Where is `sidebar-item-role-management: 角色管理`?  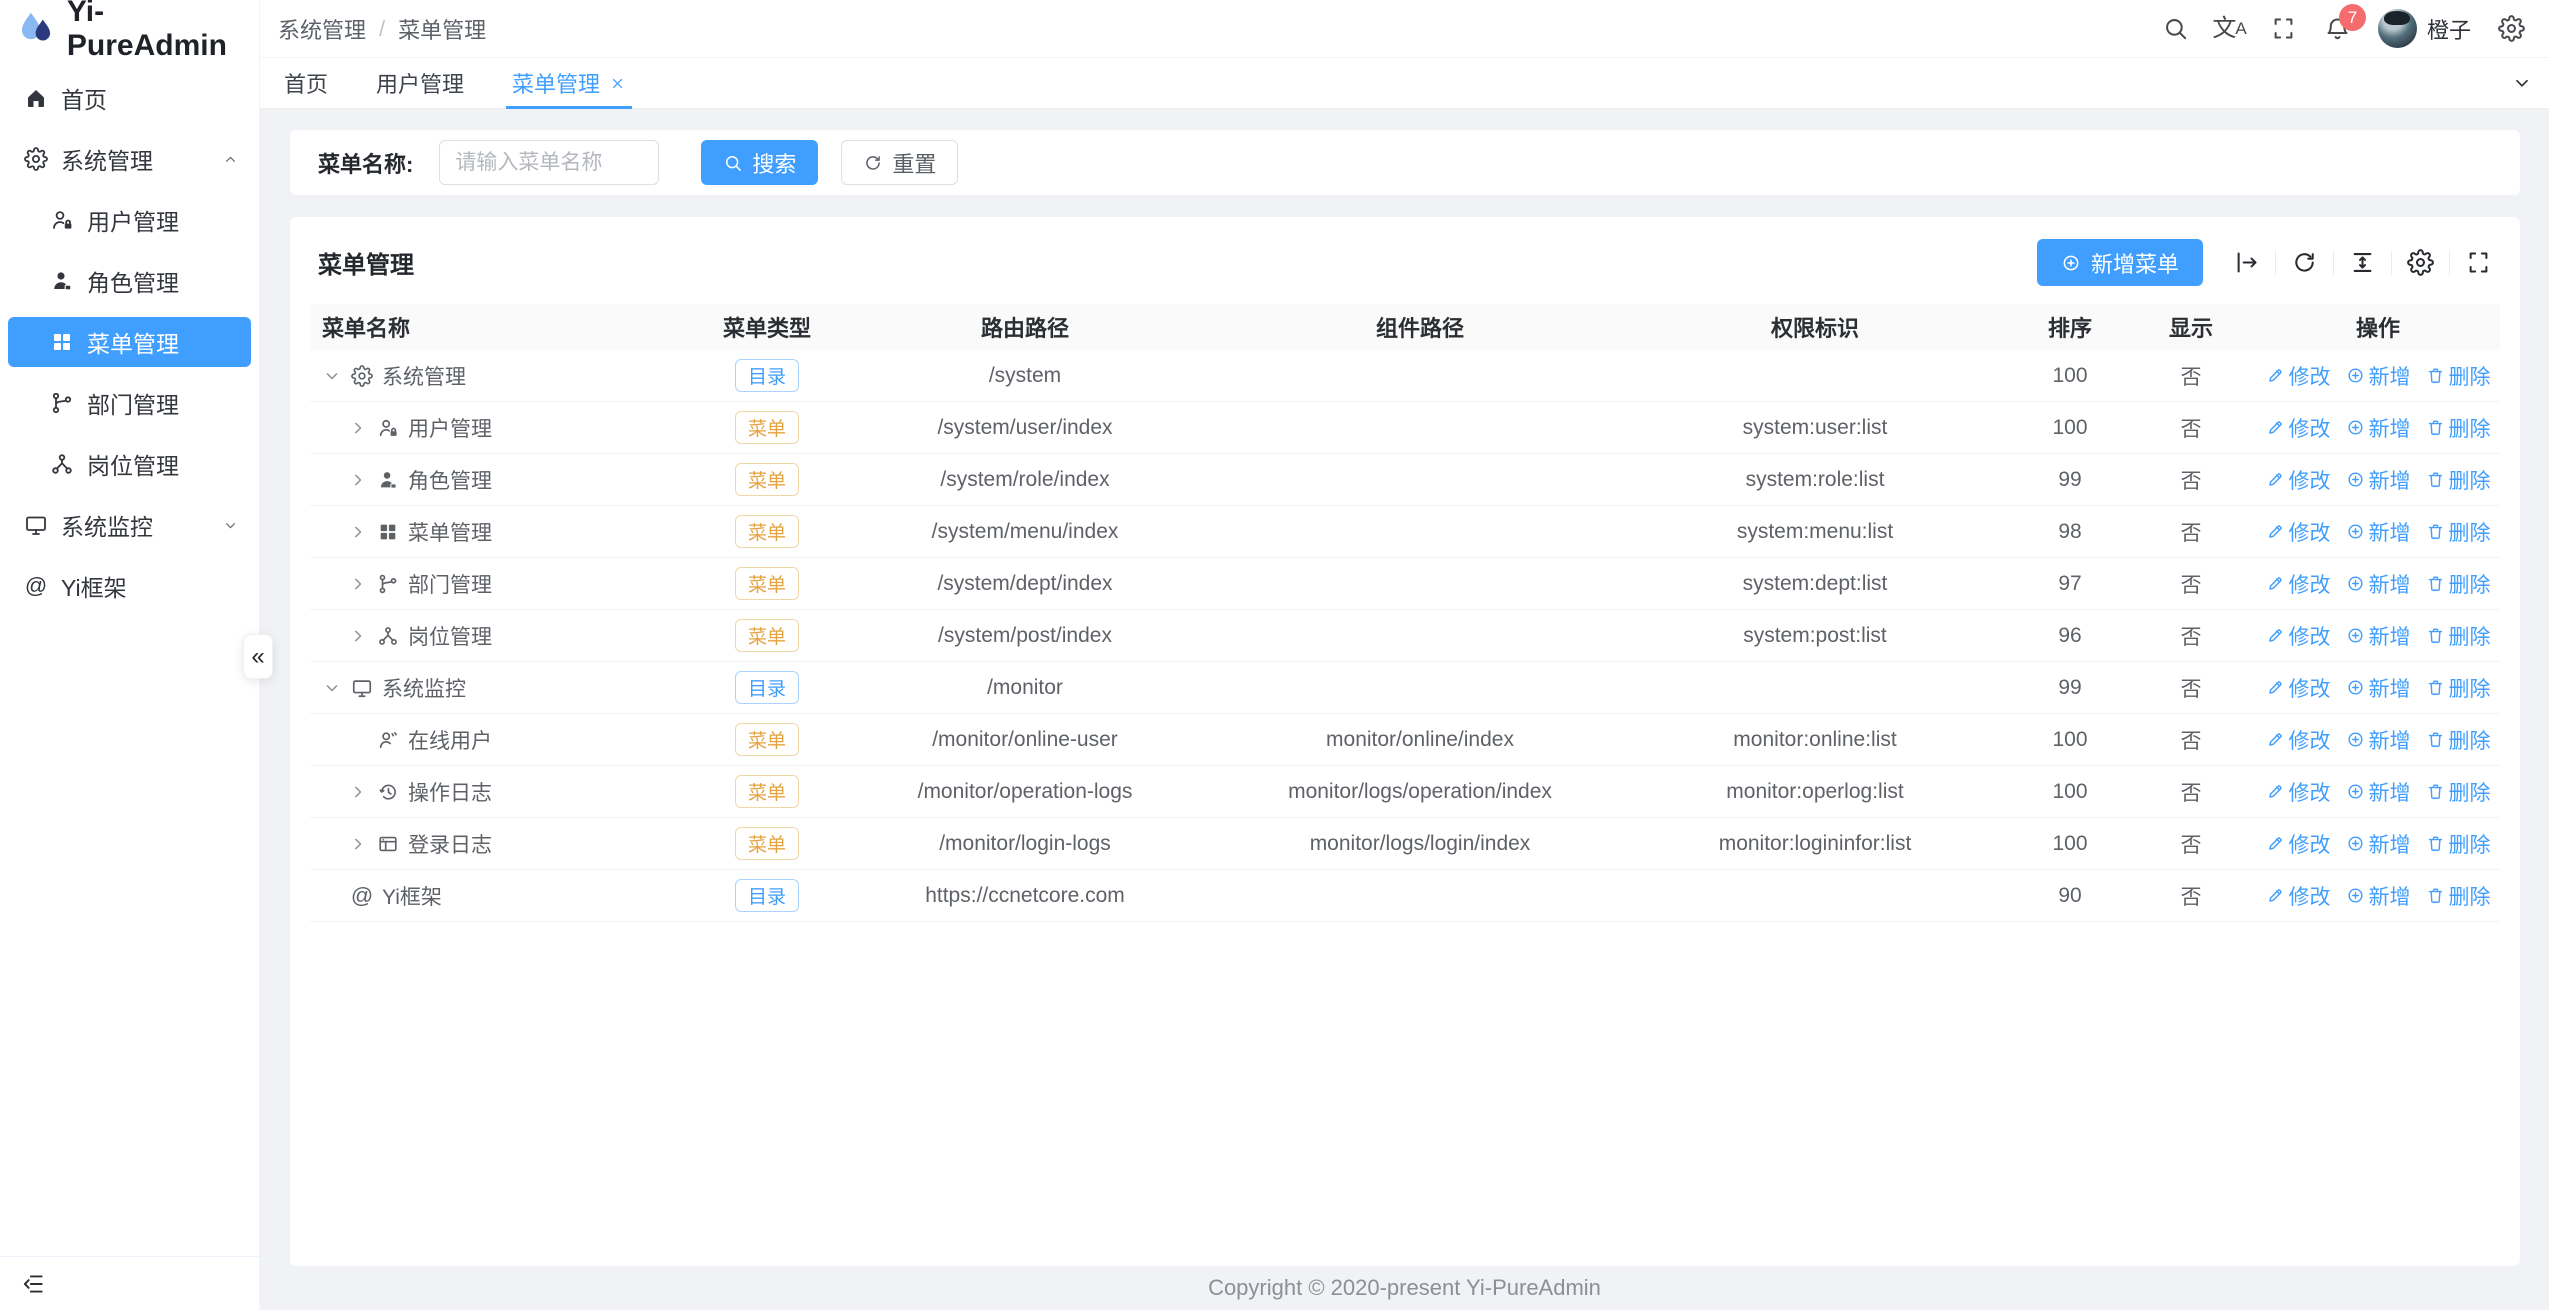 sidebar-item-role-management: 角色管理 is located at coordinates (129, 281).